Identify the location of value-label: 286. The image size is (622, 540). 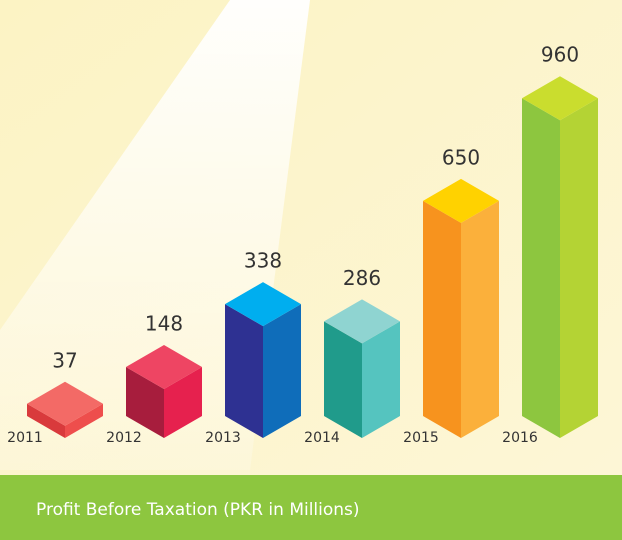
(362, 278).